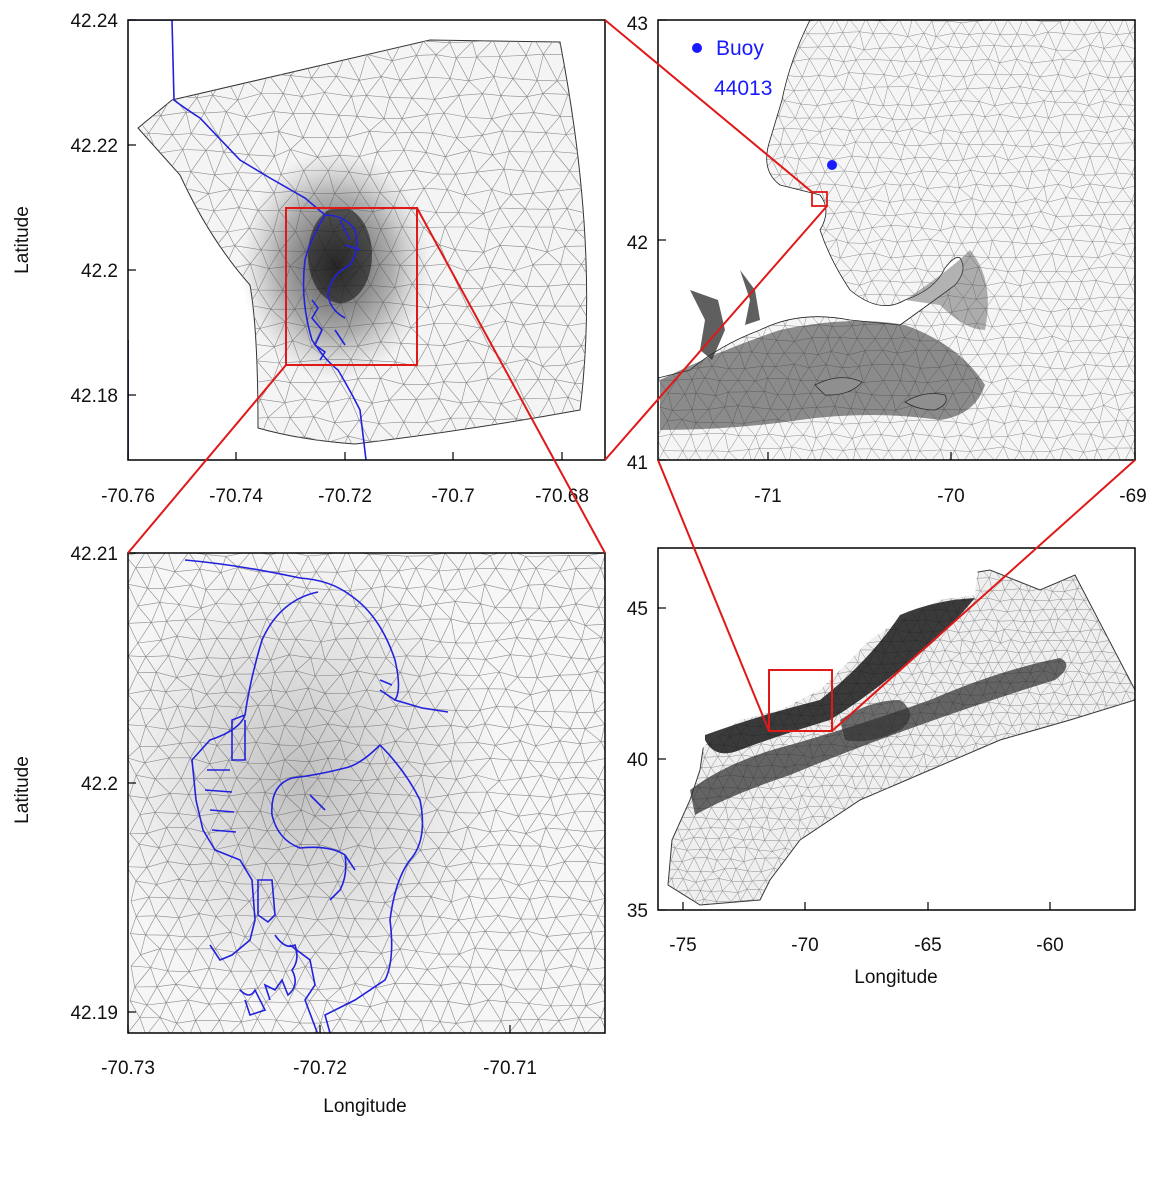 The width and height of the screenshot is (1155, 1203). Describe the element at coordinates (452, 496) in the screenshot. I see `x-tick-label-a-3: -70.7` at that location.